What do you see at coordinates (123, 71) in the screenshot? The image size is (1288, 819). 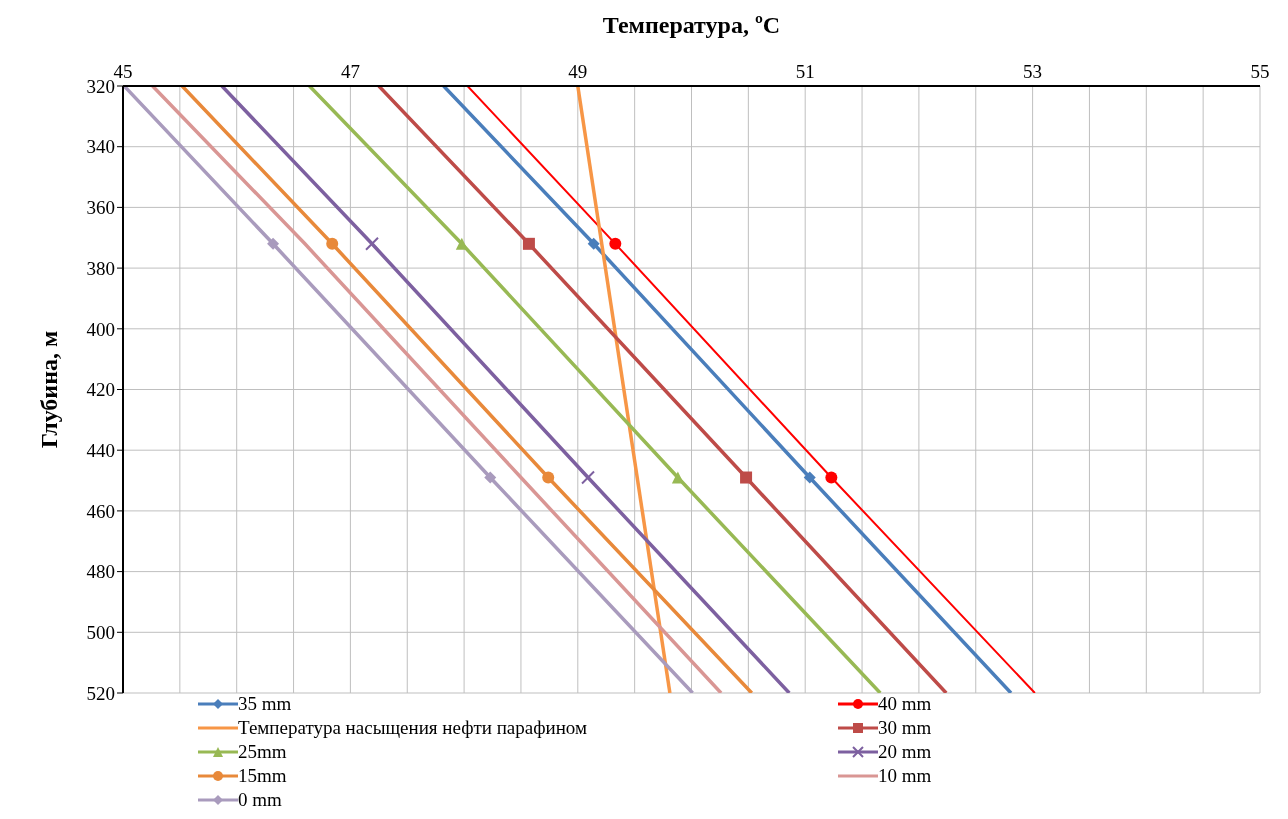 I see `x-tick-label: 45` at bounding box center [123, 71].